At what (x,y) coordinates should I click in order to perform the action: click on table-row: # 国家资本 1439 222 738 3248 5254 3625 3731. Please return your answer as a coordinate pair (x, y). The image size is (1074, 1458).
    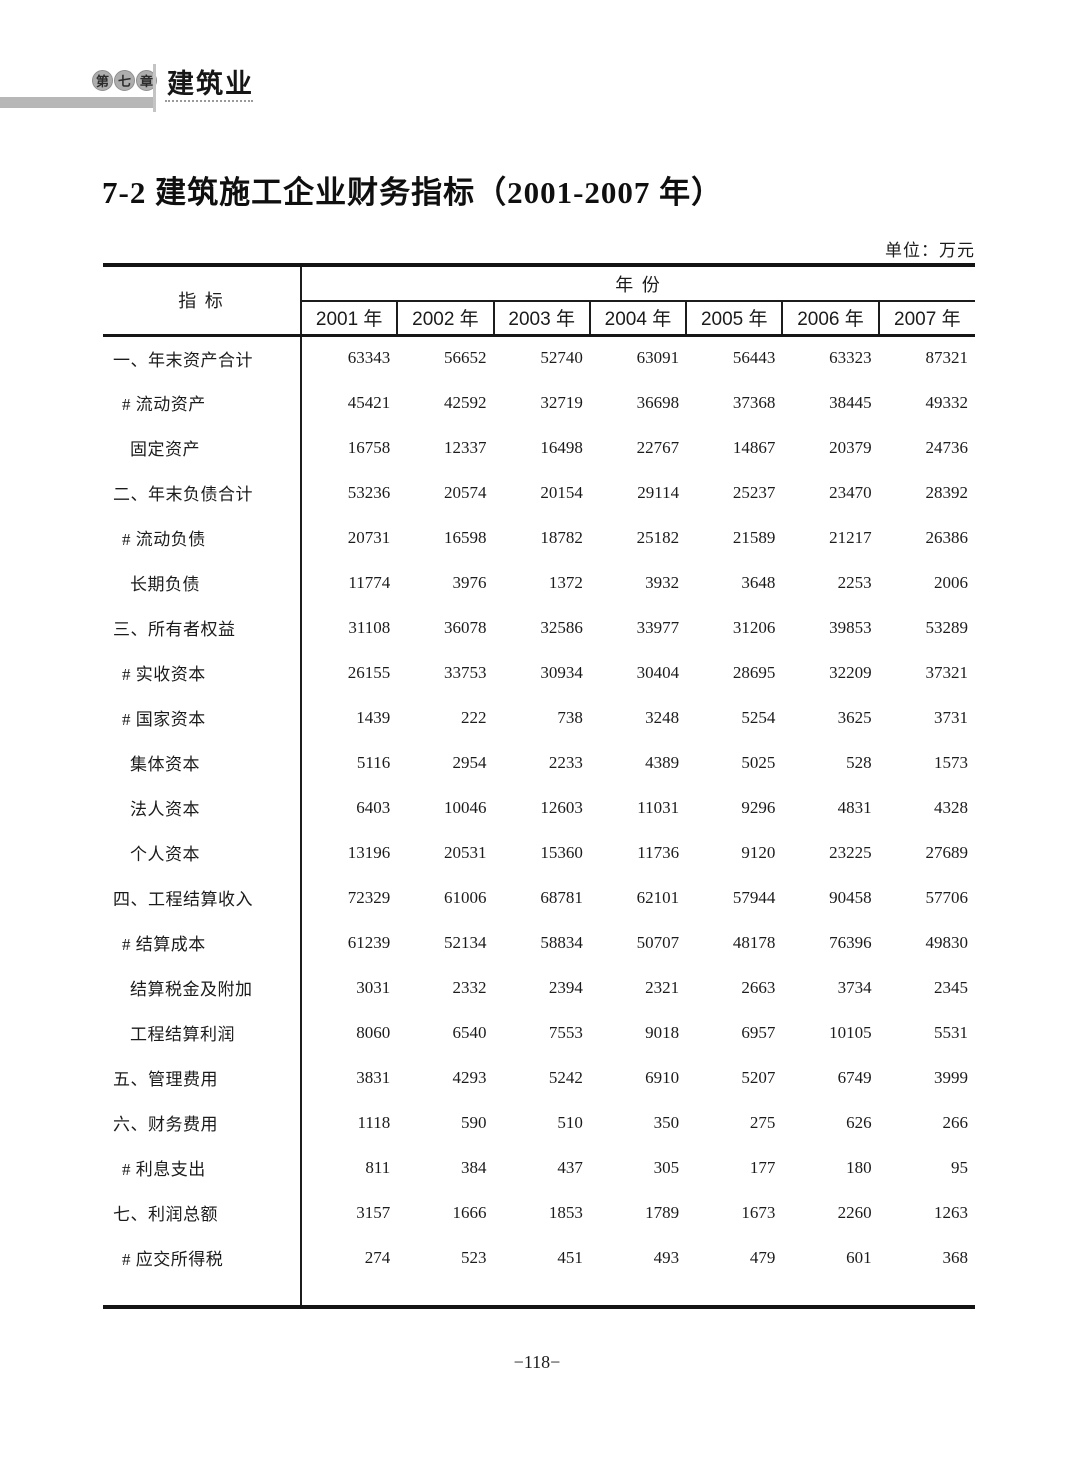
    Looking at the image, I should click on (539, 717).